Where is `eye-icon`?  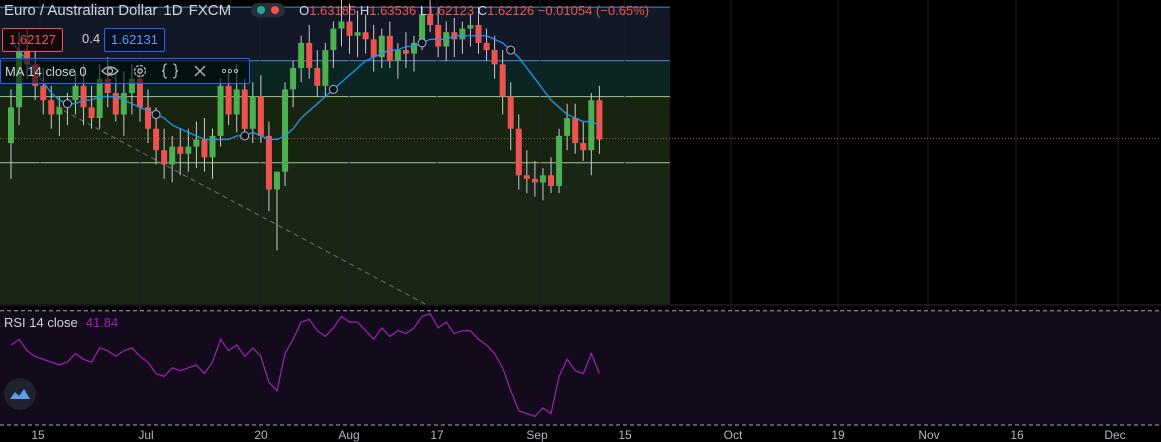
eye-icon is located at coordinates (110, 71).